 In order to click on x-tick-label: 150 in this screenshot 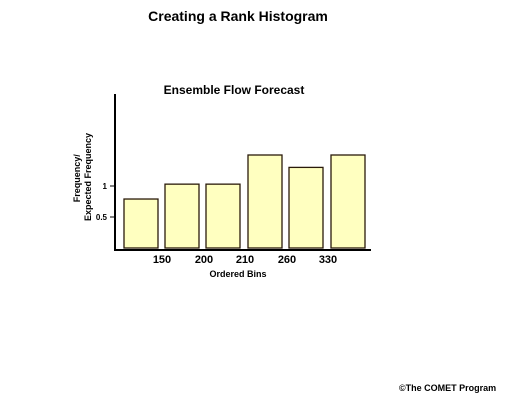, I will do `click(162, 260)`.